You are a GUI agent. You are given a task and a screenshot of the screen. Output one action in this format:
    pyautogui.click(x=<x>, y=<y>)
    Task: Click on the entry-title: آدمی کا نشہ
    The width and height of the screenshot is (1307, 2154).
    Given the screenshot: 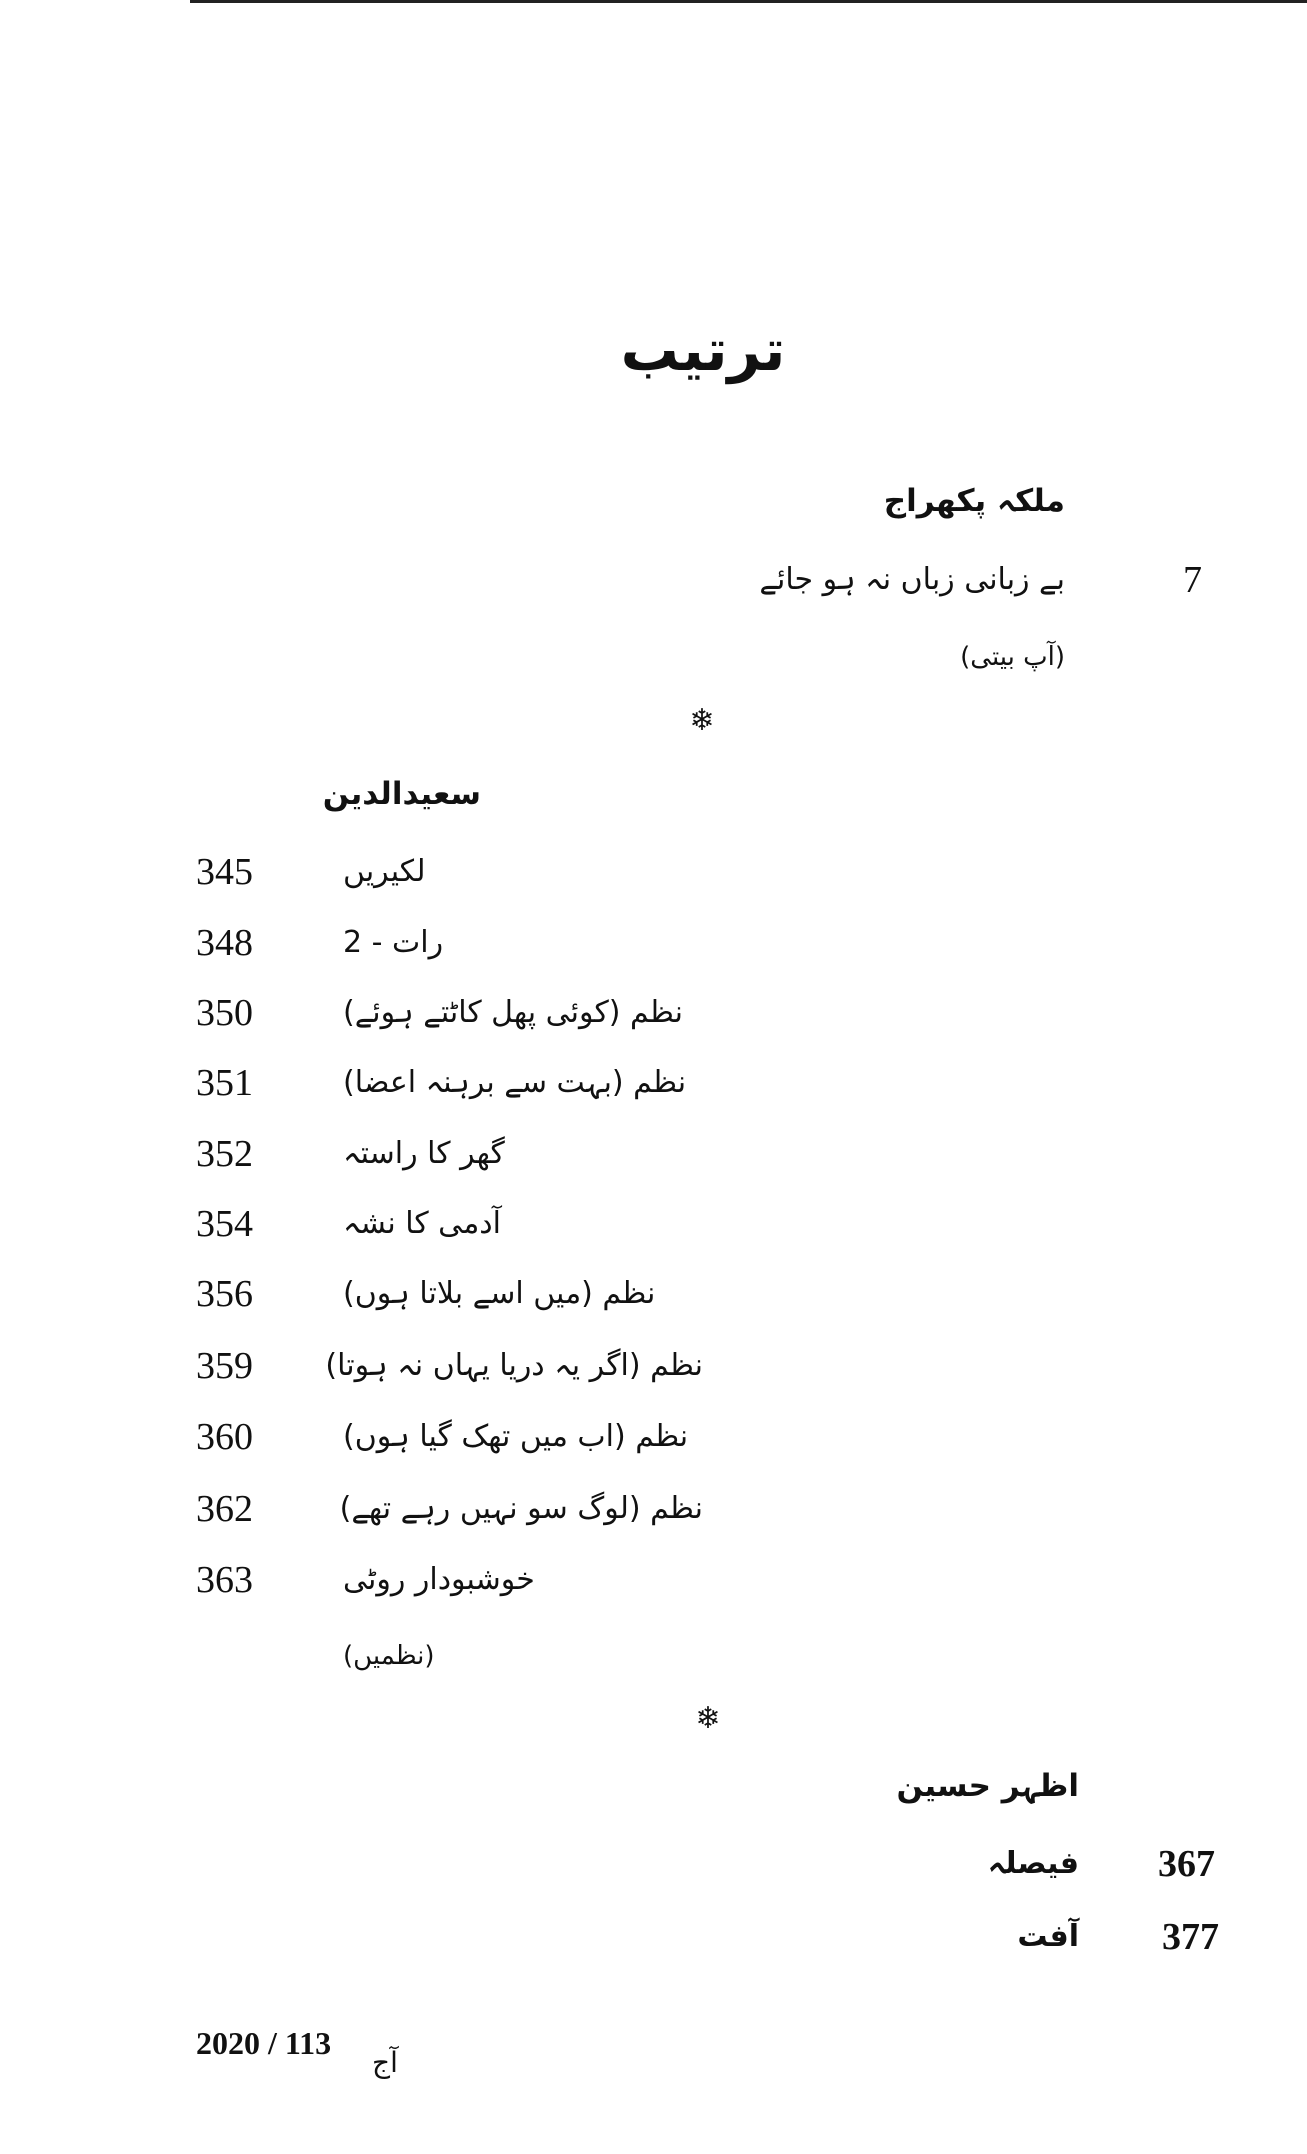 What is the action you would take?
    pyautogui.click(x=422, y=1223)
    